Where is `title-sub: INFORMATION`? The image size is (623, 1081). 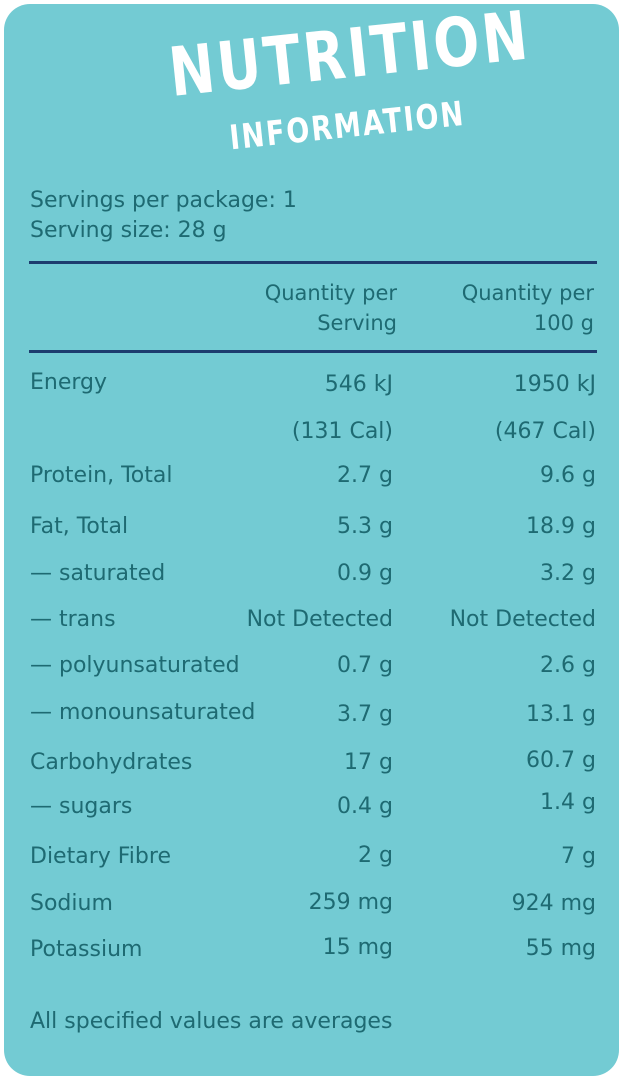
title-sub: INFORMATION is located at coordinates (347, 126).